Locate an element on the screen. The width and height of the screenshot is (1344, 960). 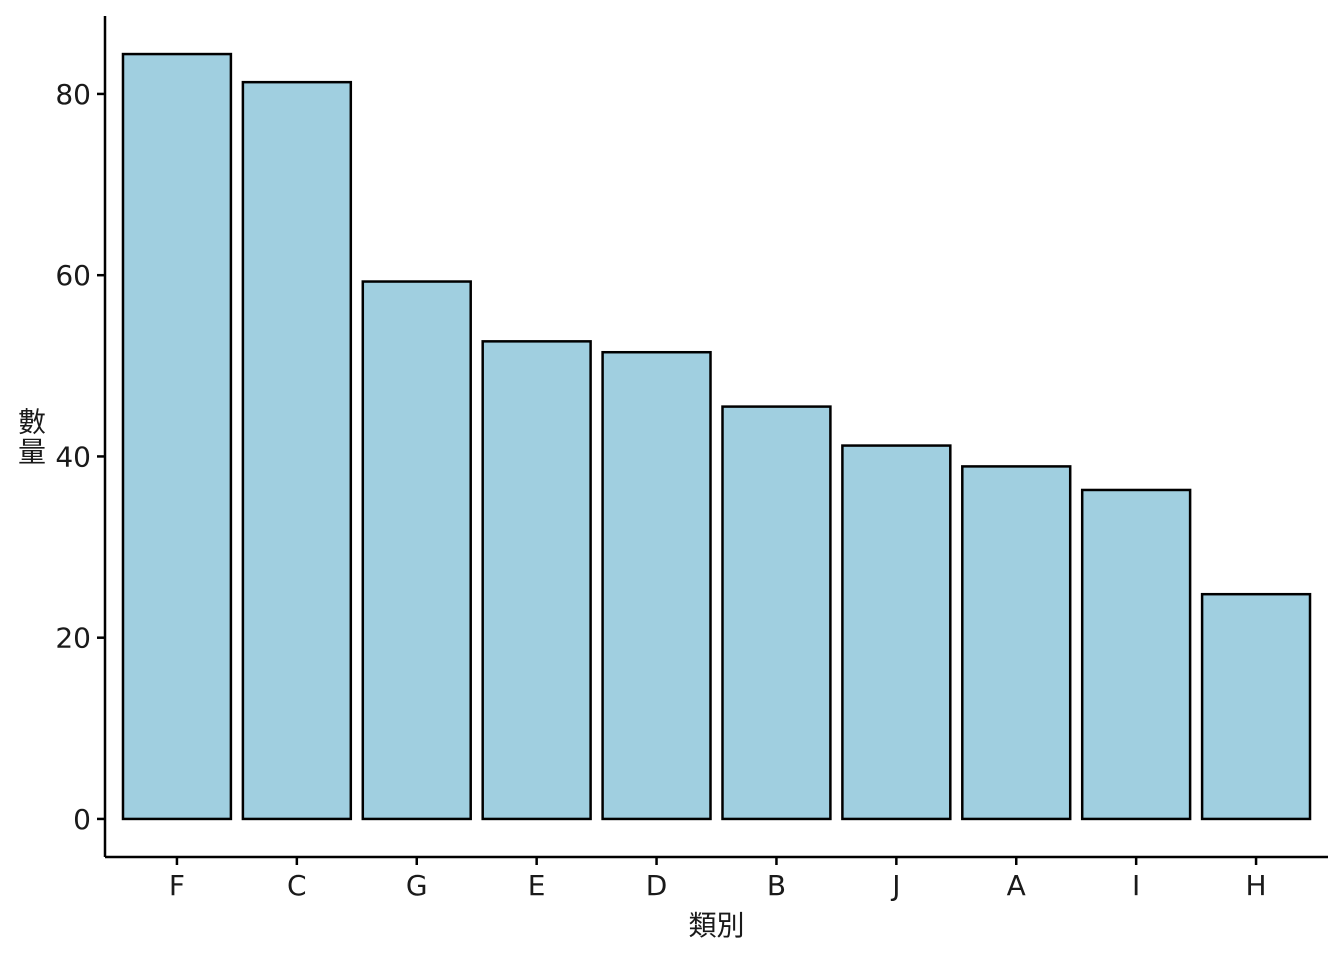
bar-A is located at coordinates (1016, 643).